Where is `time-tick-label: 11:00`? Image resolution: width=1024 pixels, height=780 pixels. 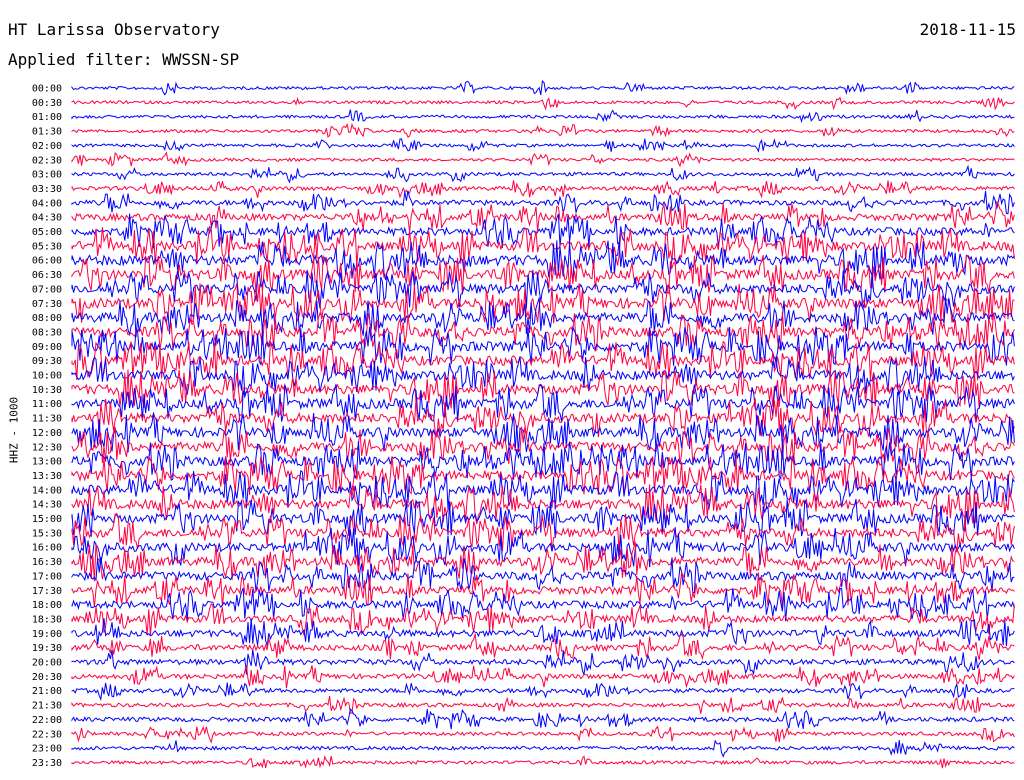 time-tick-label: 11:00 is located at coordinates (47, 404).